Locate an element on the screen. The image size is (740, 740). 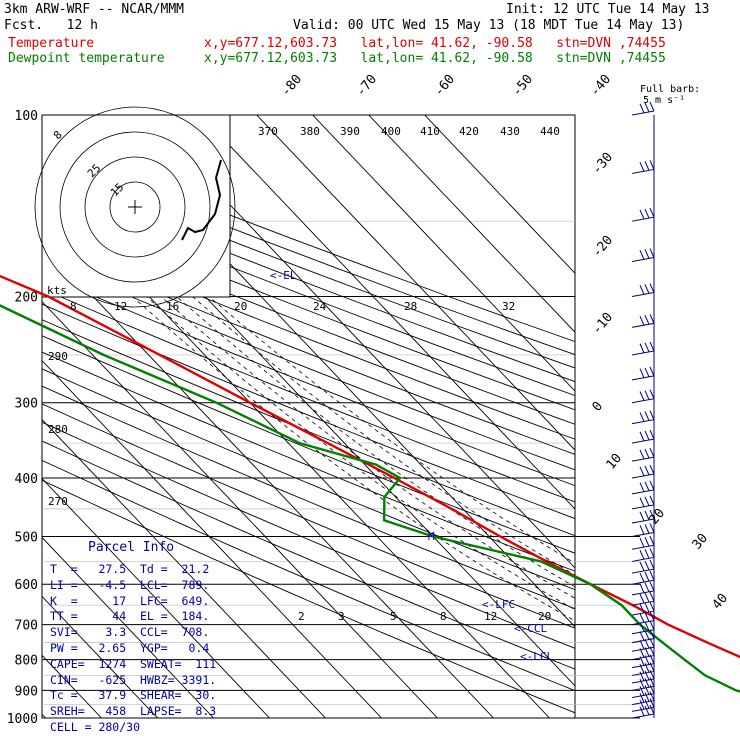
mixing-ratio-label: 20 is located at coordinates (240, 306).